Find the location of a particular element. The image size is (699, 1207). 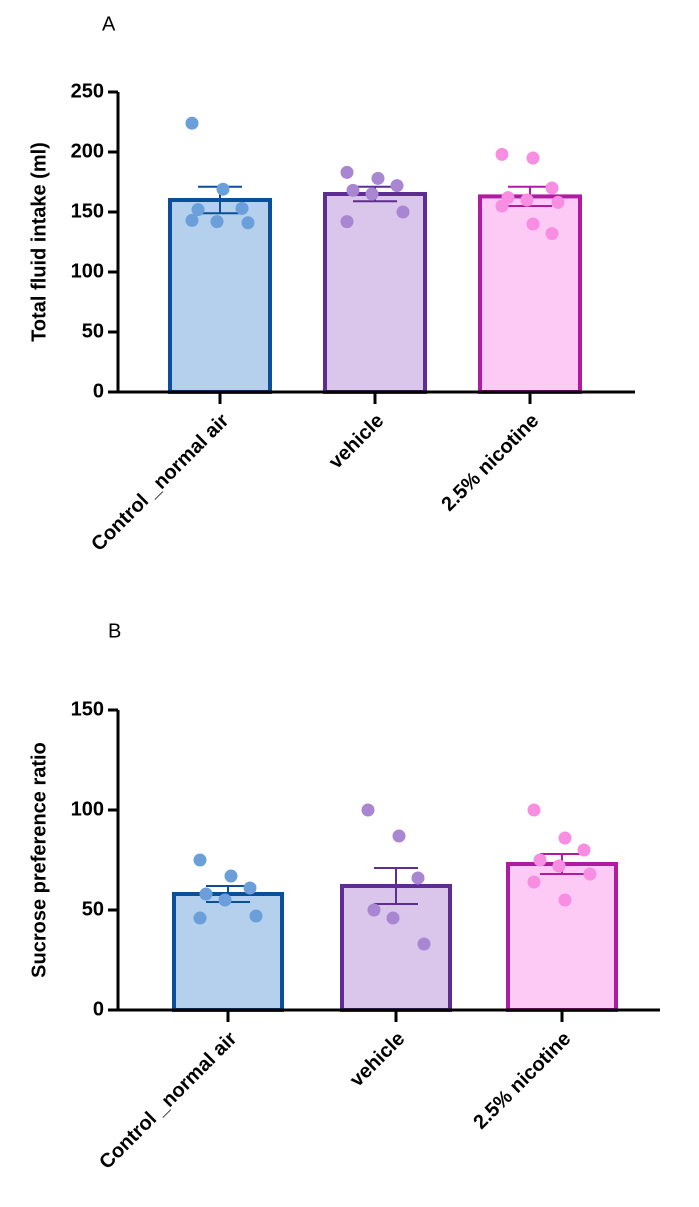

y-axis-label: Total fluid intake (ml) is located at coordinates (39, 242).